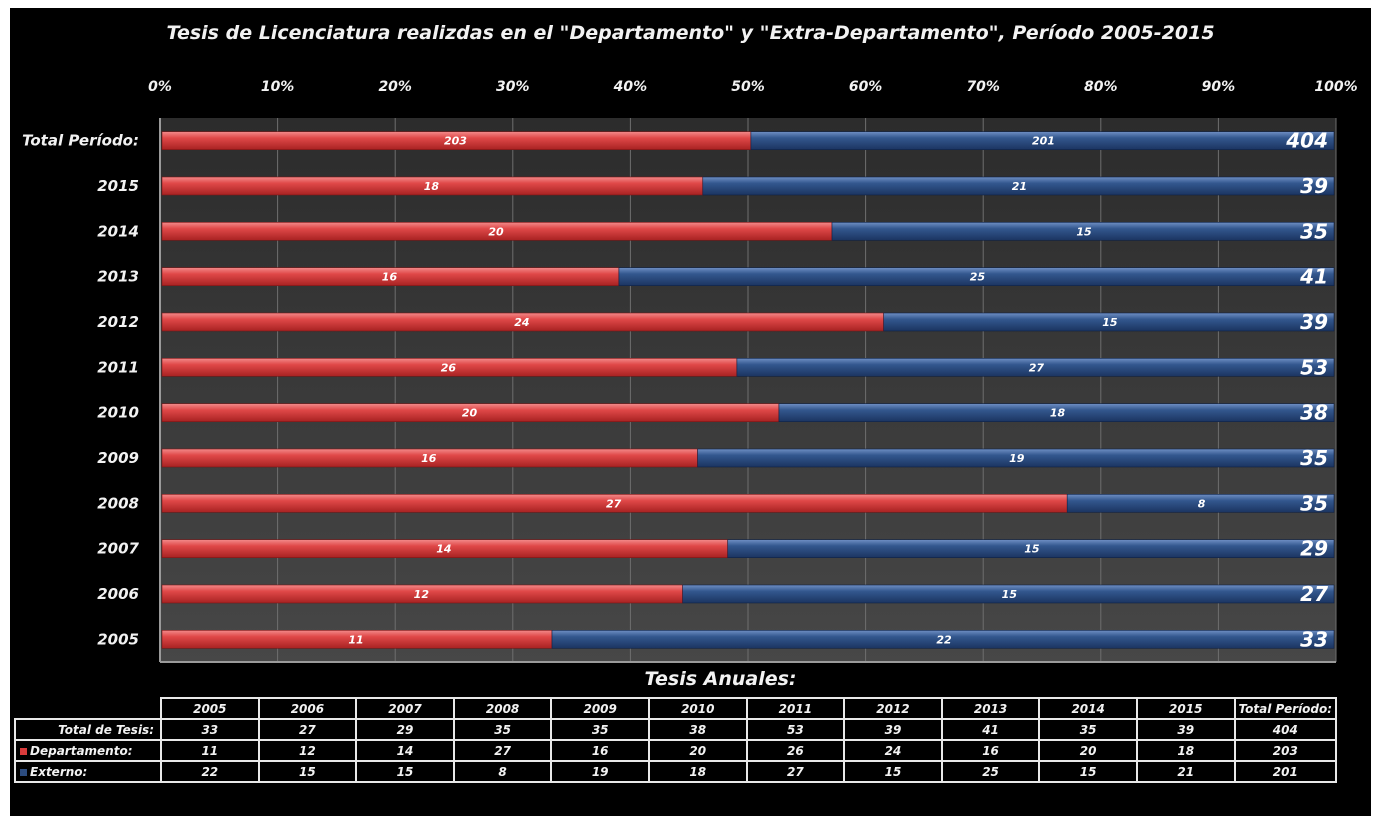  Describe the element at coordinates (210, 750) in the screenshot. I see `table-cell: 11` at that location.